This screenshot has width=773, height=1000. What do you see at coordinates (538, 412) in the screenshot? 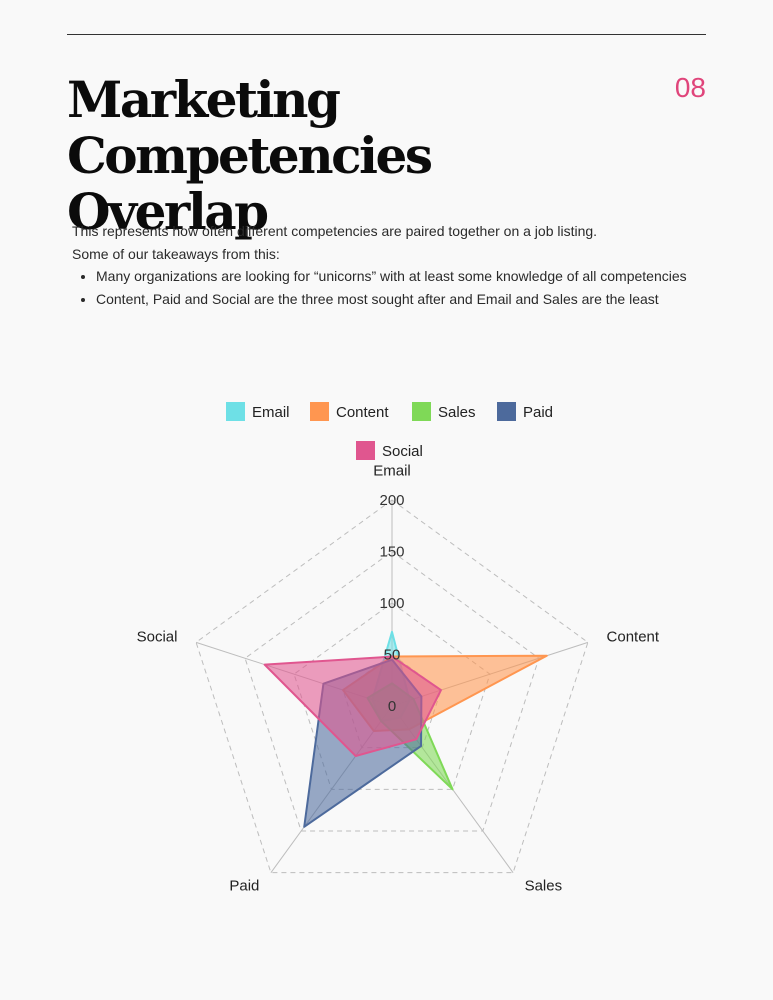
I see `legend-label-paid: Paid` at bounding box center [538, 412].